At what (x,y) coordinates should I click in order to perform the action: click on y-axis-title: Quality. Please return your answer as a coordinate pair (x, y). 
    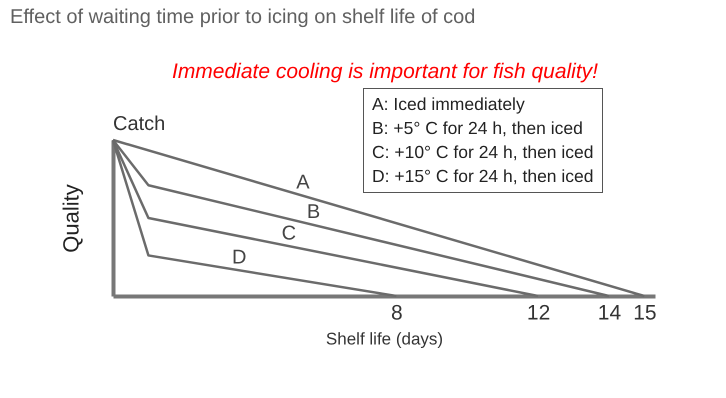
    Looking at the image, I should click on (71, 218).